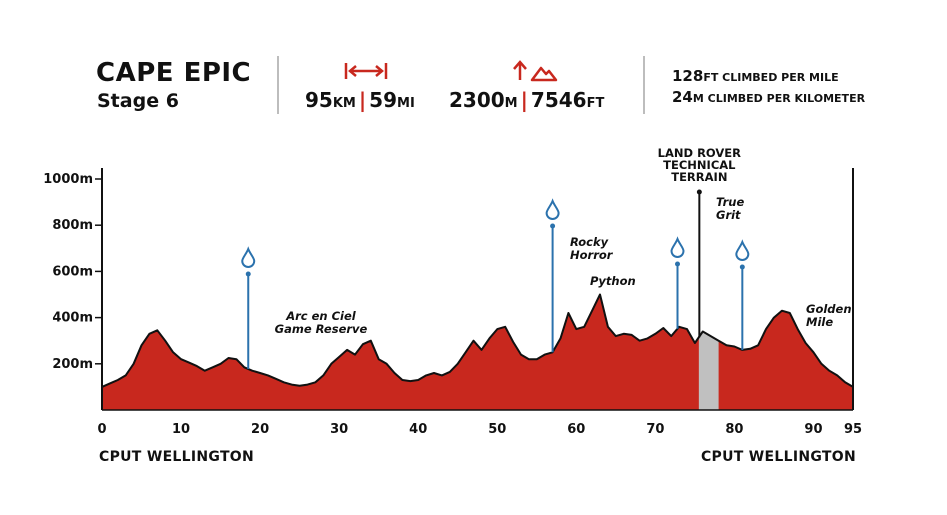 This screenshot has height=515, width=947. I want to click on distance-stat: 95KM | 59MI, so click(360, 100).